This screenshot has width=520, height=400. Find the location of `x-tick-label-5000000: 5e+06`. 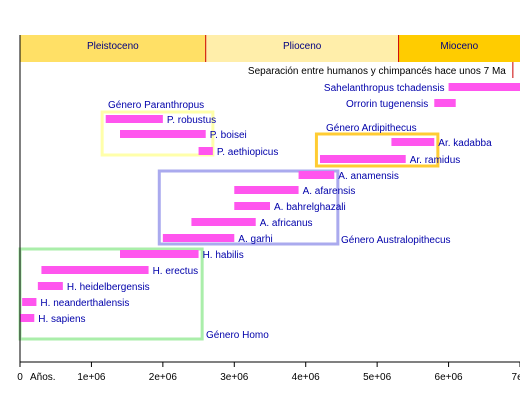

x-tick-label-5000000: 5e+06 is located at coordinates (377, 377).